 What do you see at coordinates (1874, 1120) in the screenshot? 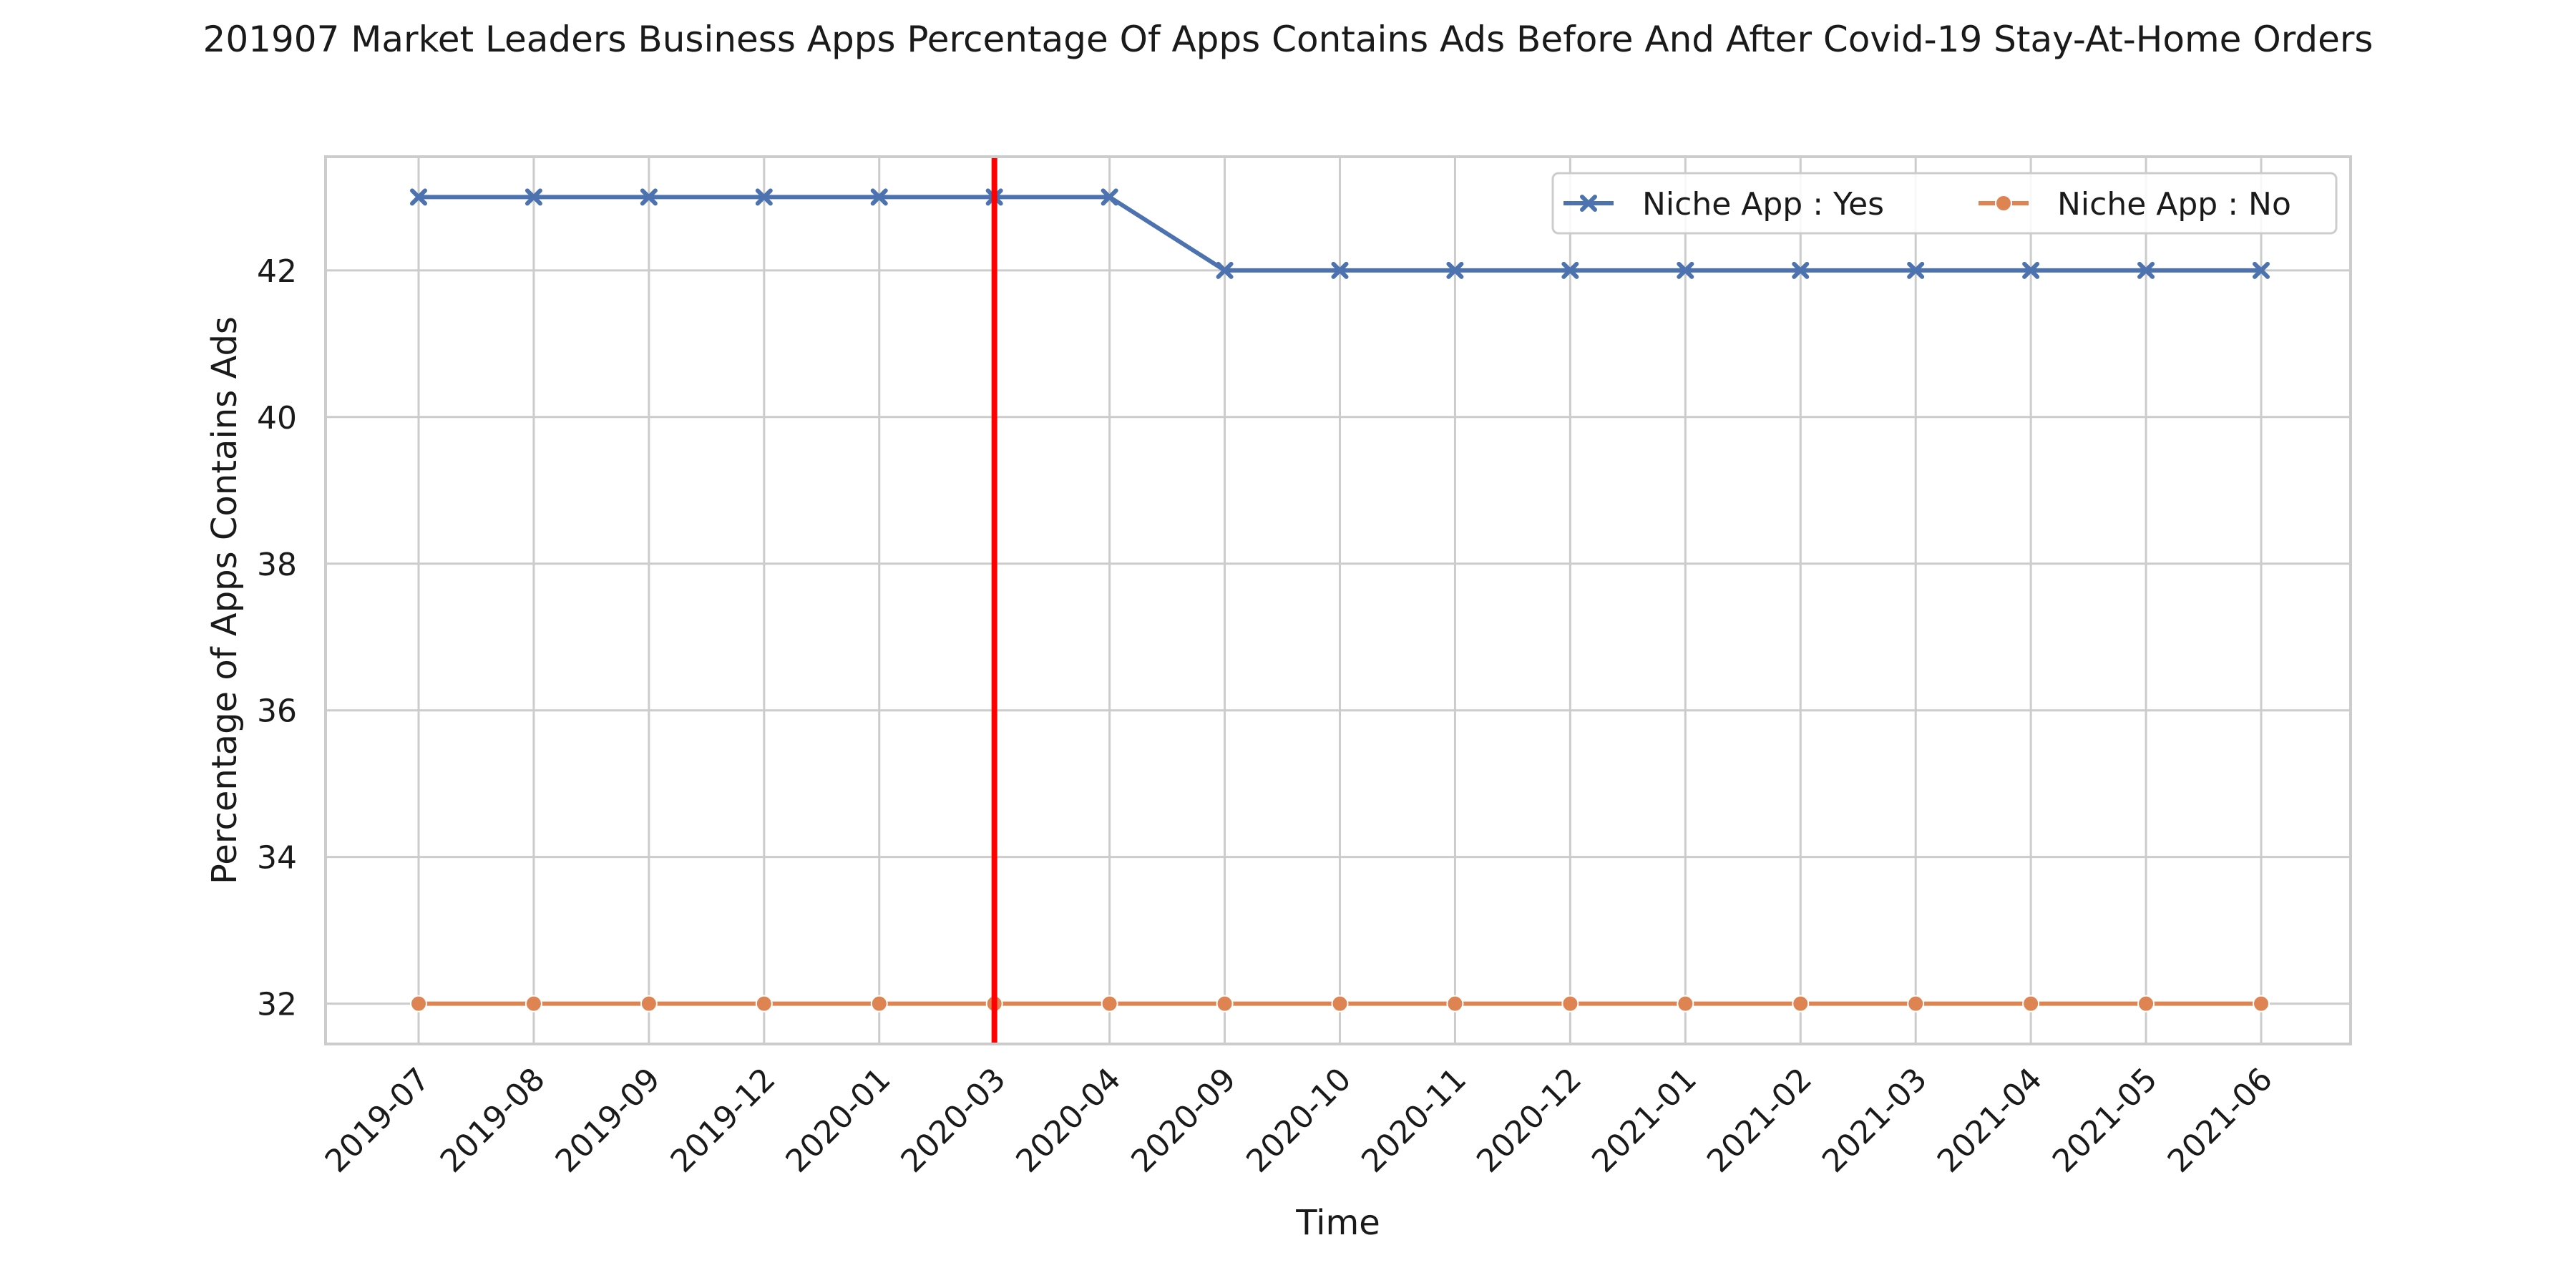
I see `x-tick-label: 2021-03` at bounding box center [1874, 1120].